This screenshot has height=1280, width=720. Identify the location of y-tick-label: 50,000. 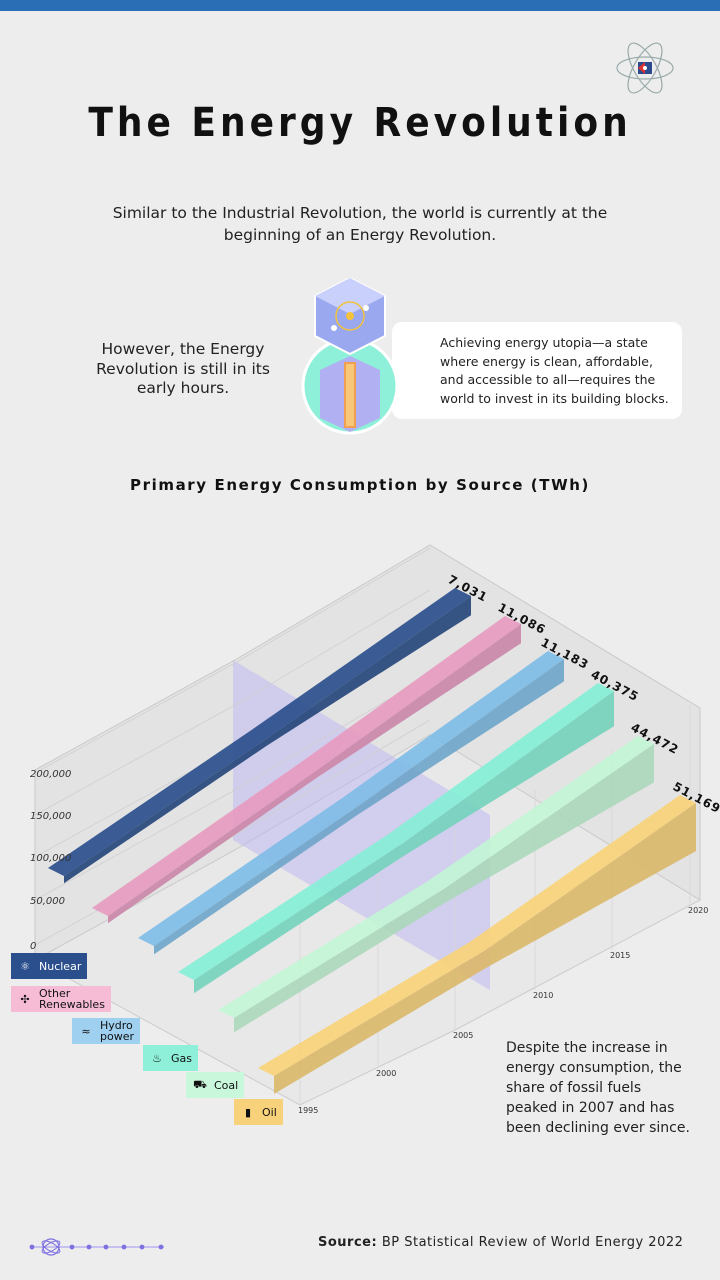
(47, 901).